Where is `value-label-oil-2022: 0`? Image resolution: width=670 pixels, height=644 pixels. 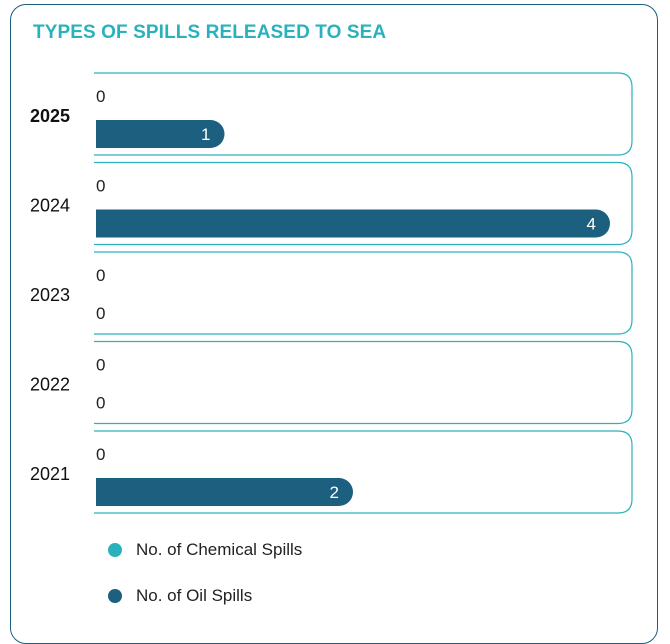
value-label-oil-2022: 0 is located at coordinates (100, 403).